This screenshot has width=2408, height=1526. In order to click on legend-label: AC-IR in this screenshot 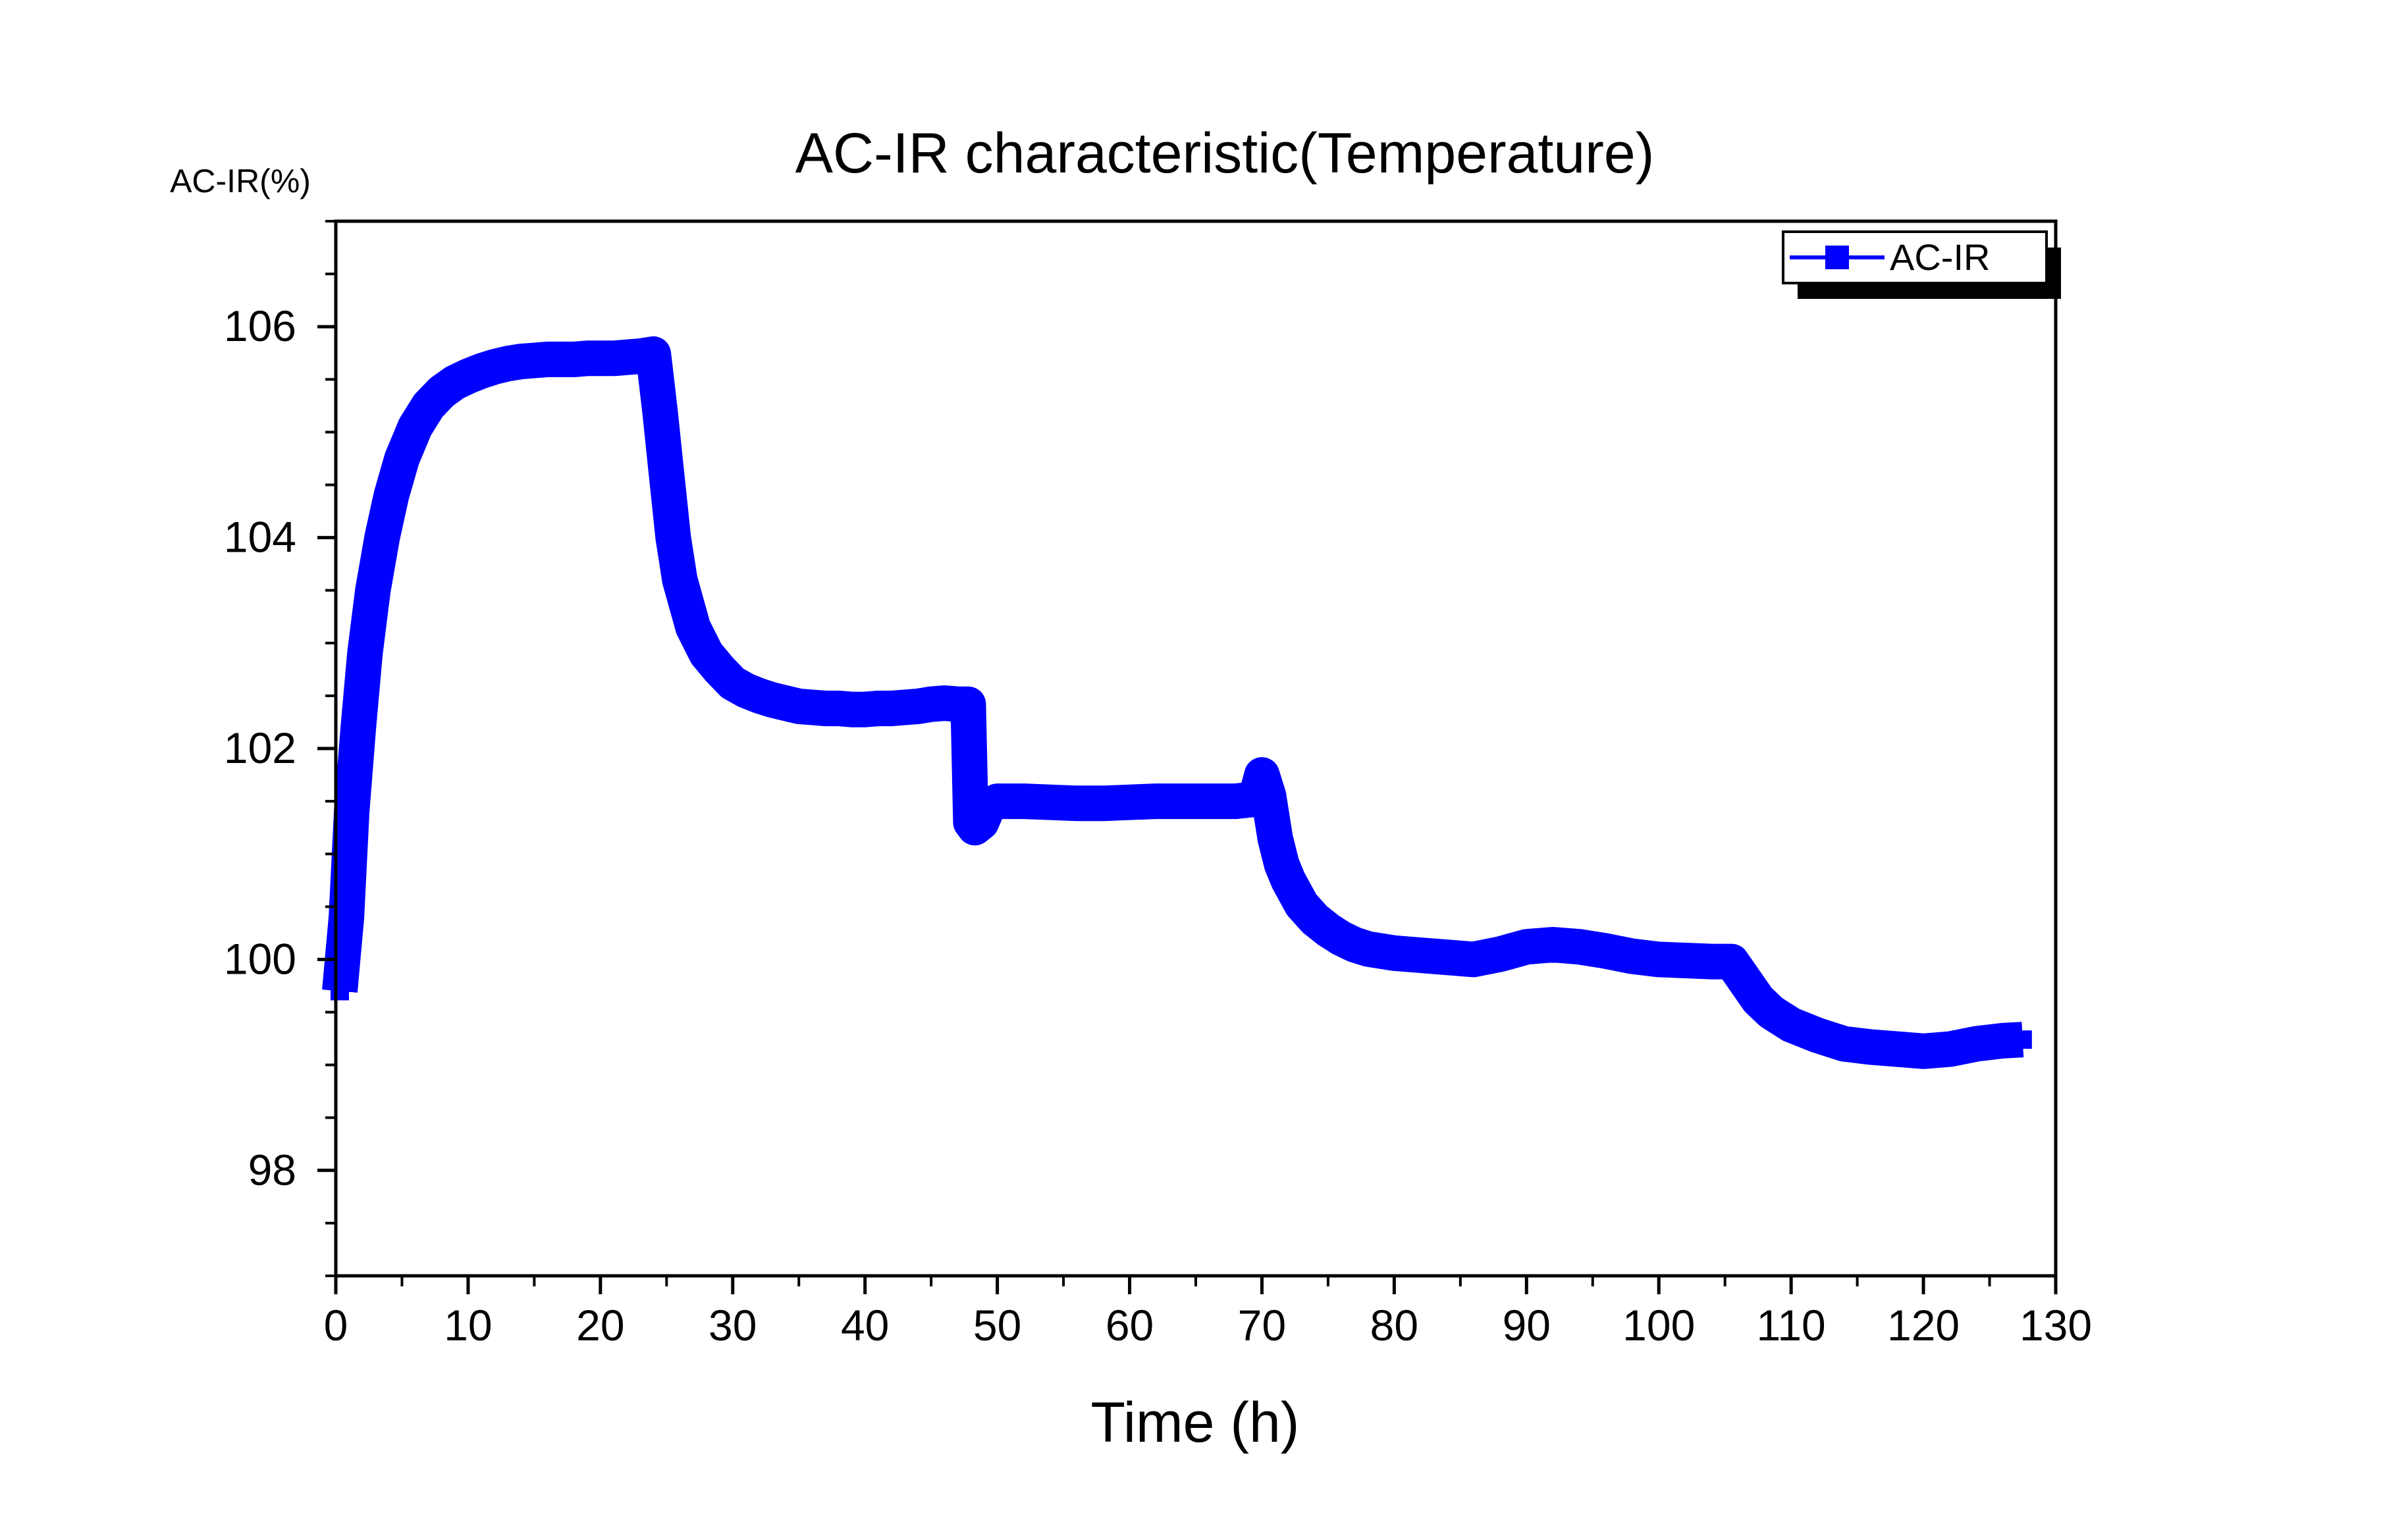, I will do `click(1940, 257)`.